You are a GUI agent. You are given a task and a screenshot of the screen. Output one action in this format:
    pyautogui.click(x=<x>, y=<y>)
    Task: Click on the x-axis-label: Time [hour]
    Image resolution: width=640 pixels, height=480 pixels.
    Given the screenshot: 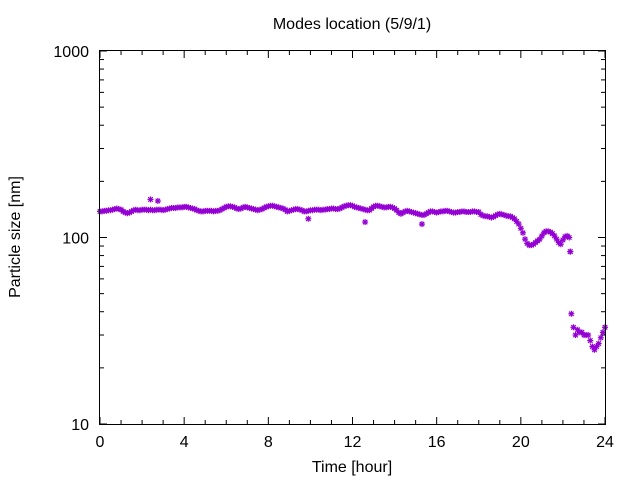 What is the action you would take?
    pyautogui.click(x=352, y=467)
    